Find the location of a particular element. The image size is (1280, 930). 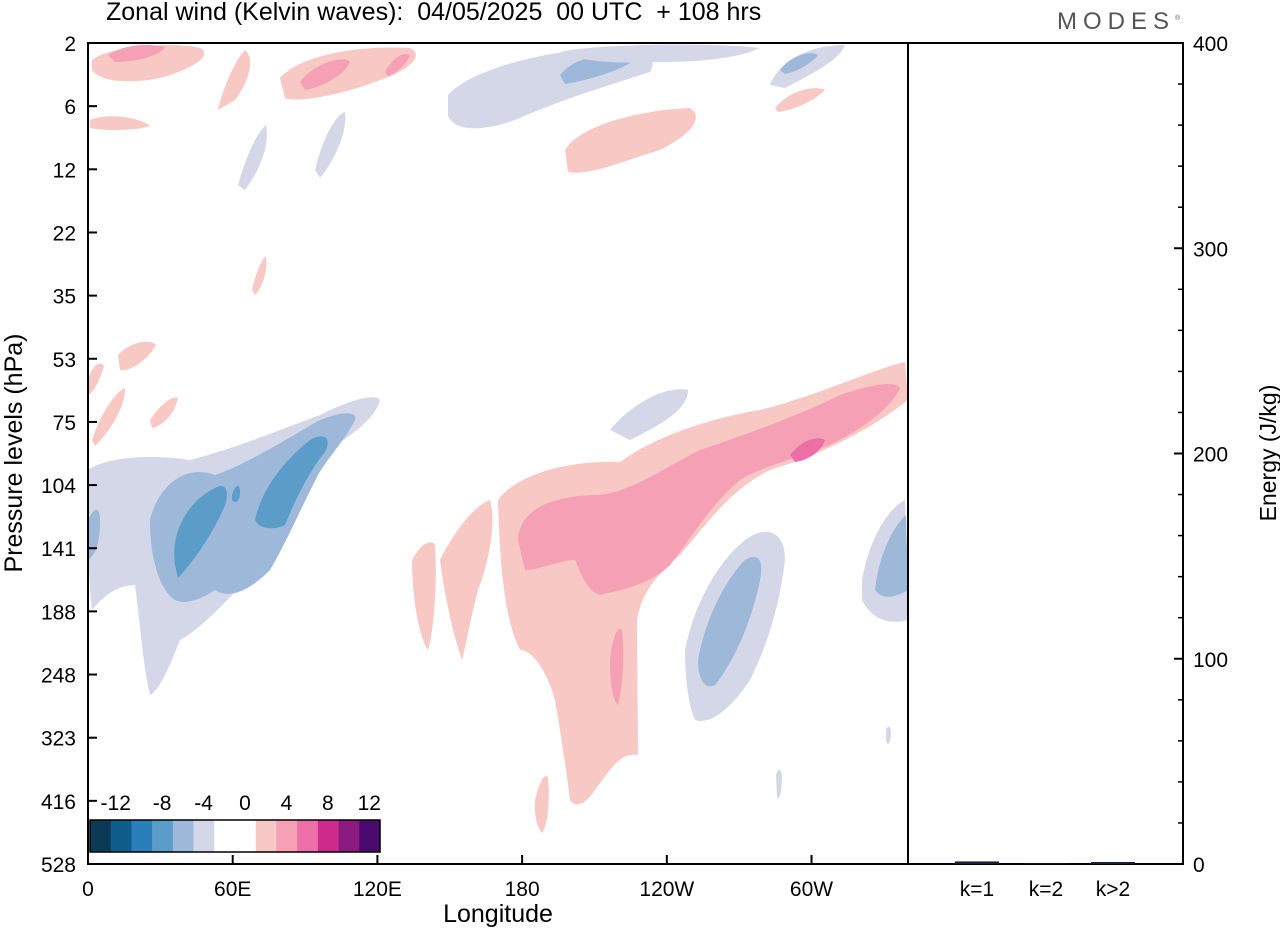

contour-pos-top-2b is located at coordinates (325, 74).